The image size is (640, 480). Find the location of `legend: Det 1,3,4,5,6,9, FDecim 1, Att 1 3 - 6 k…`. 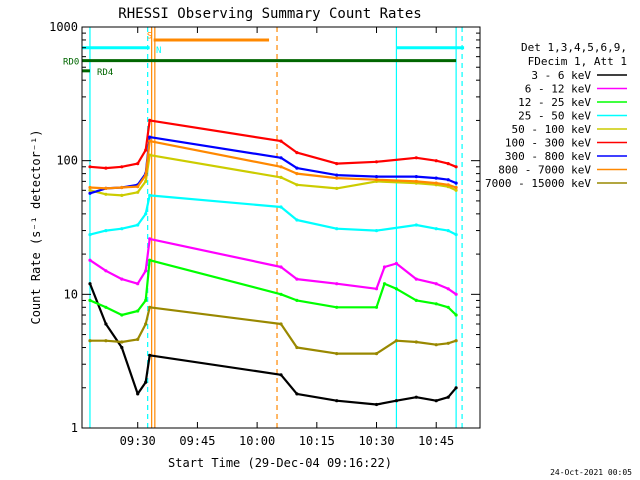

legend: Det 1,3,4,5,6,9, FDecim 1, Att 1 3 - 6 k… is located at coordinates (556, 115).